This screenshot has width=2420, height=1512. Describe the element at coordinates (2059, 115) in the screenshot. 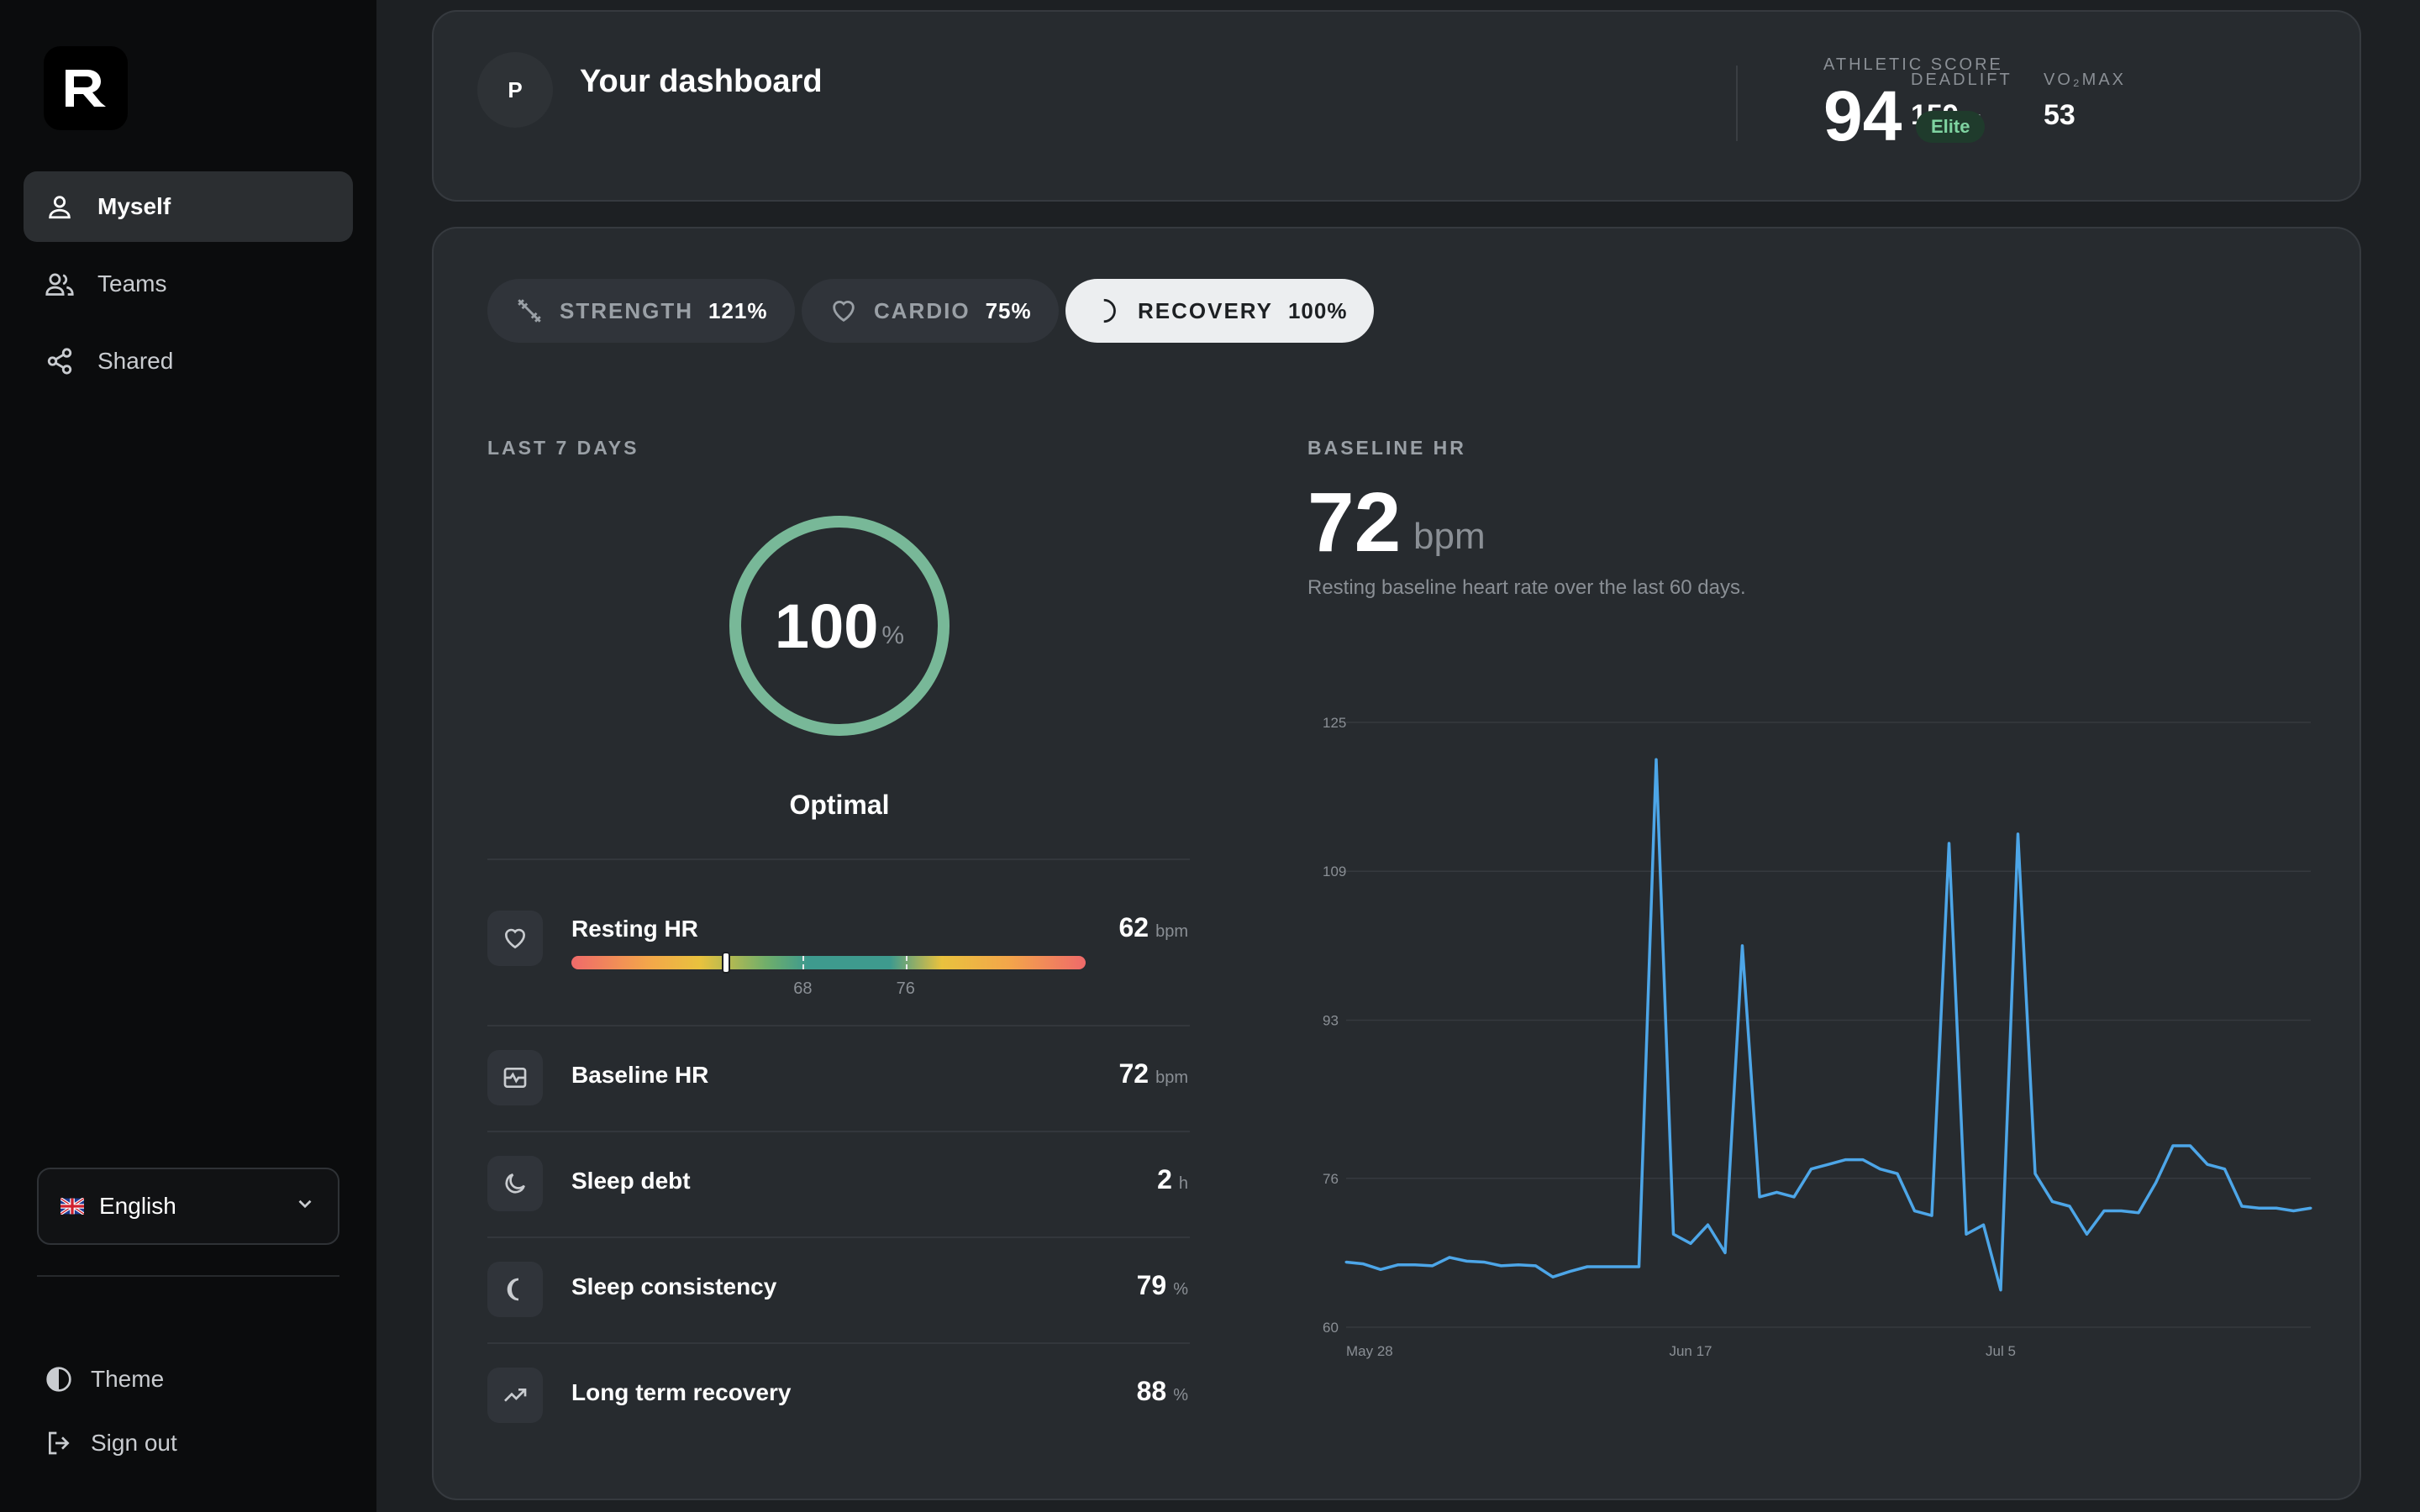

I see `vo2max-value: 53` at that location.